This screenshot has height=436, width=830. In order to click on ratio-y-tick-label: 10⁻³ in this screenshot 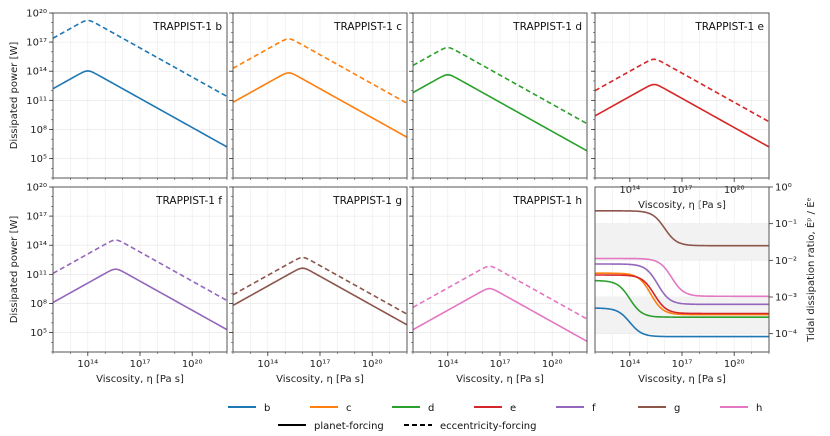, I will do `click(786, 298)`.